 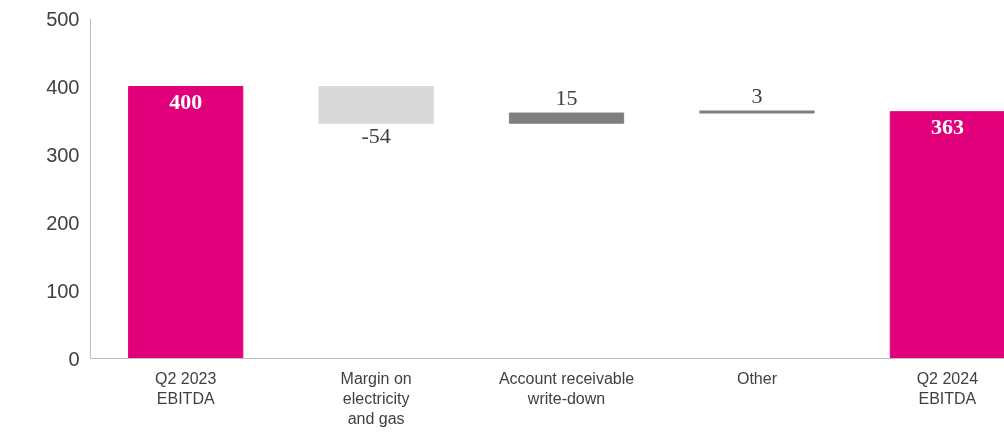 I want to click on x-tick-label: Margin on electricity and gas, so click(x=376, y=398).